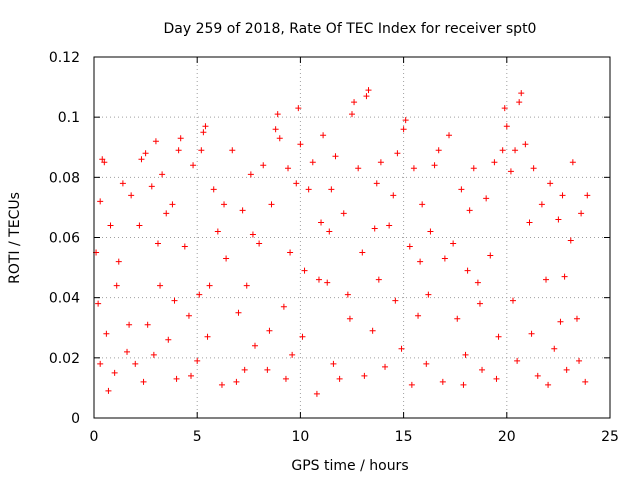 Image resolution: width=640 pixels, height=485 pixels. What do you see at coordinates (64, 299) in the screenshot?
I see `y-tick-label: 0.04` at bounding box center [64, 299].